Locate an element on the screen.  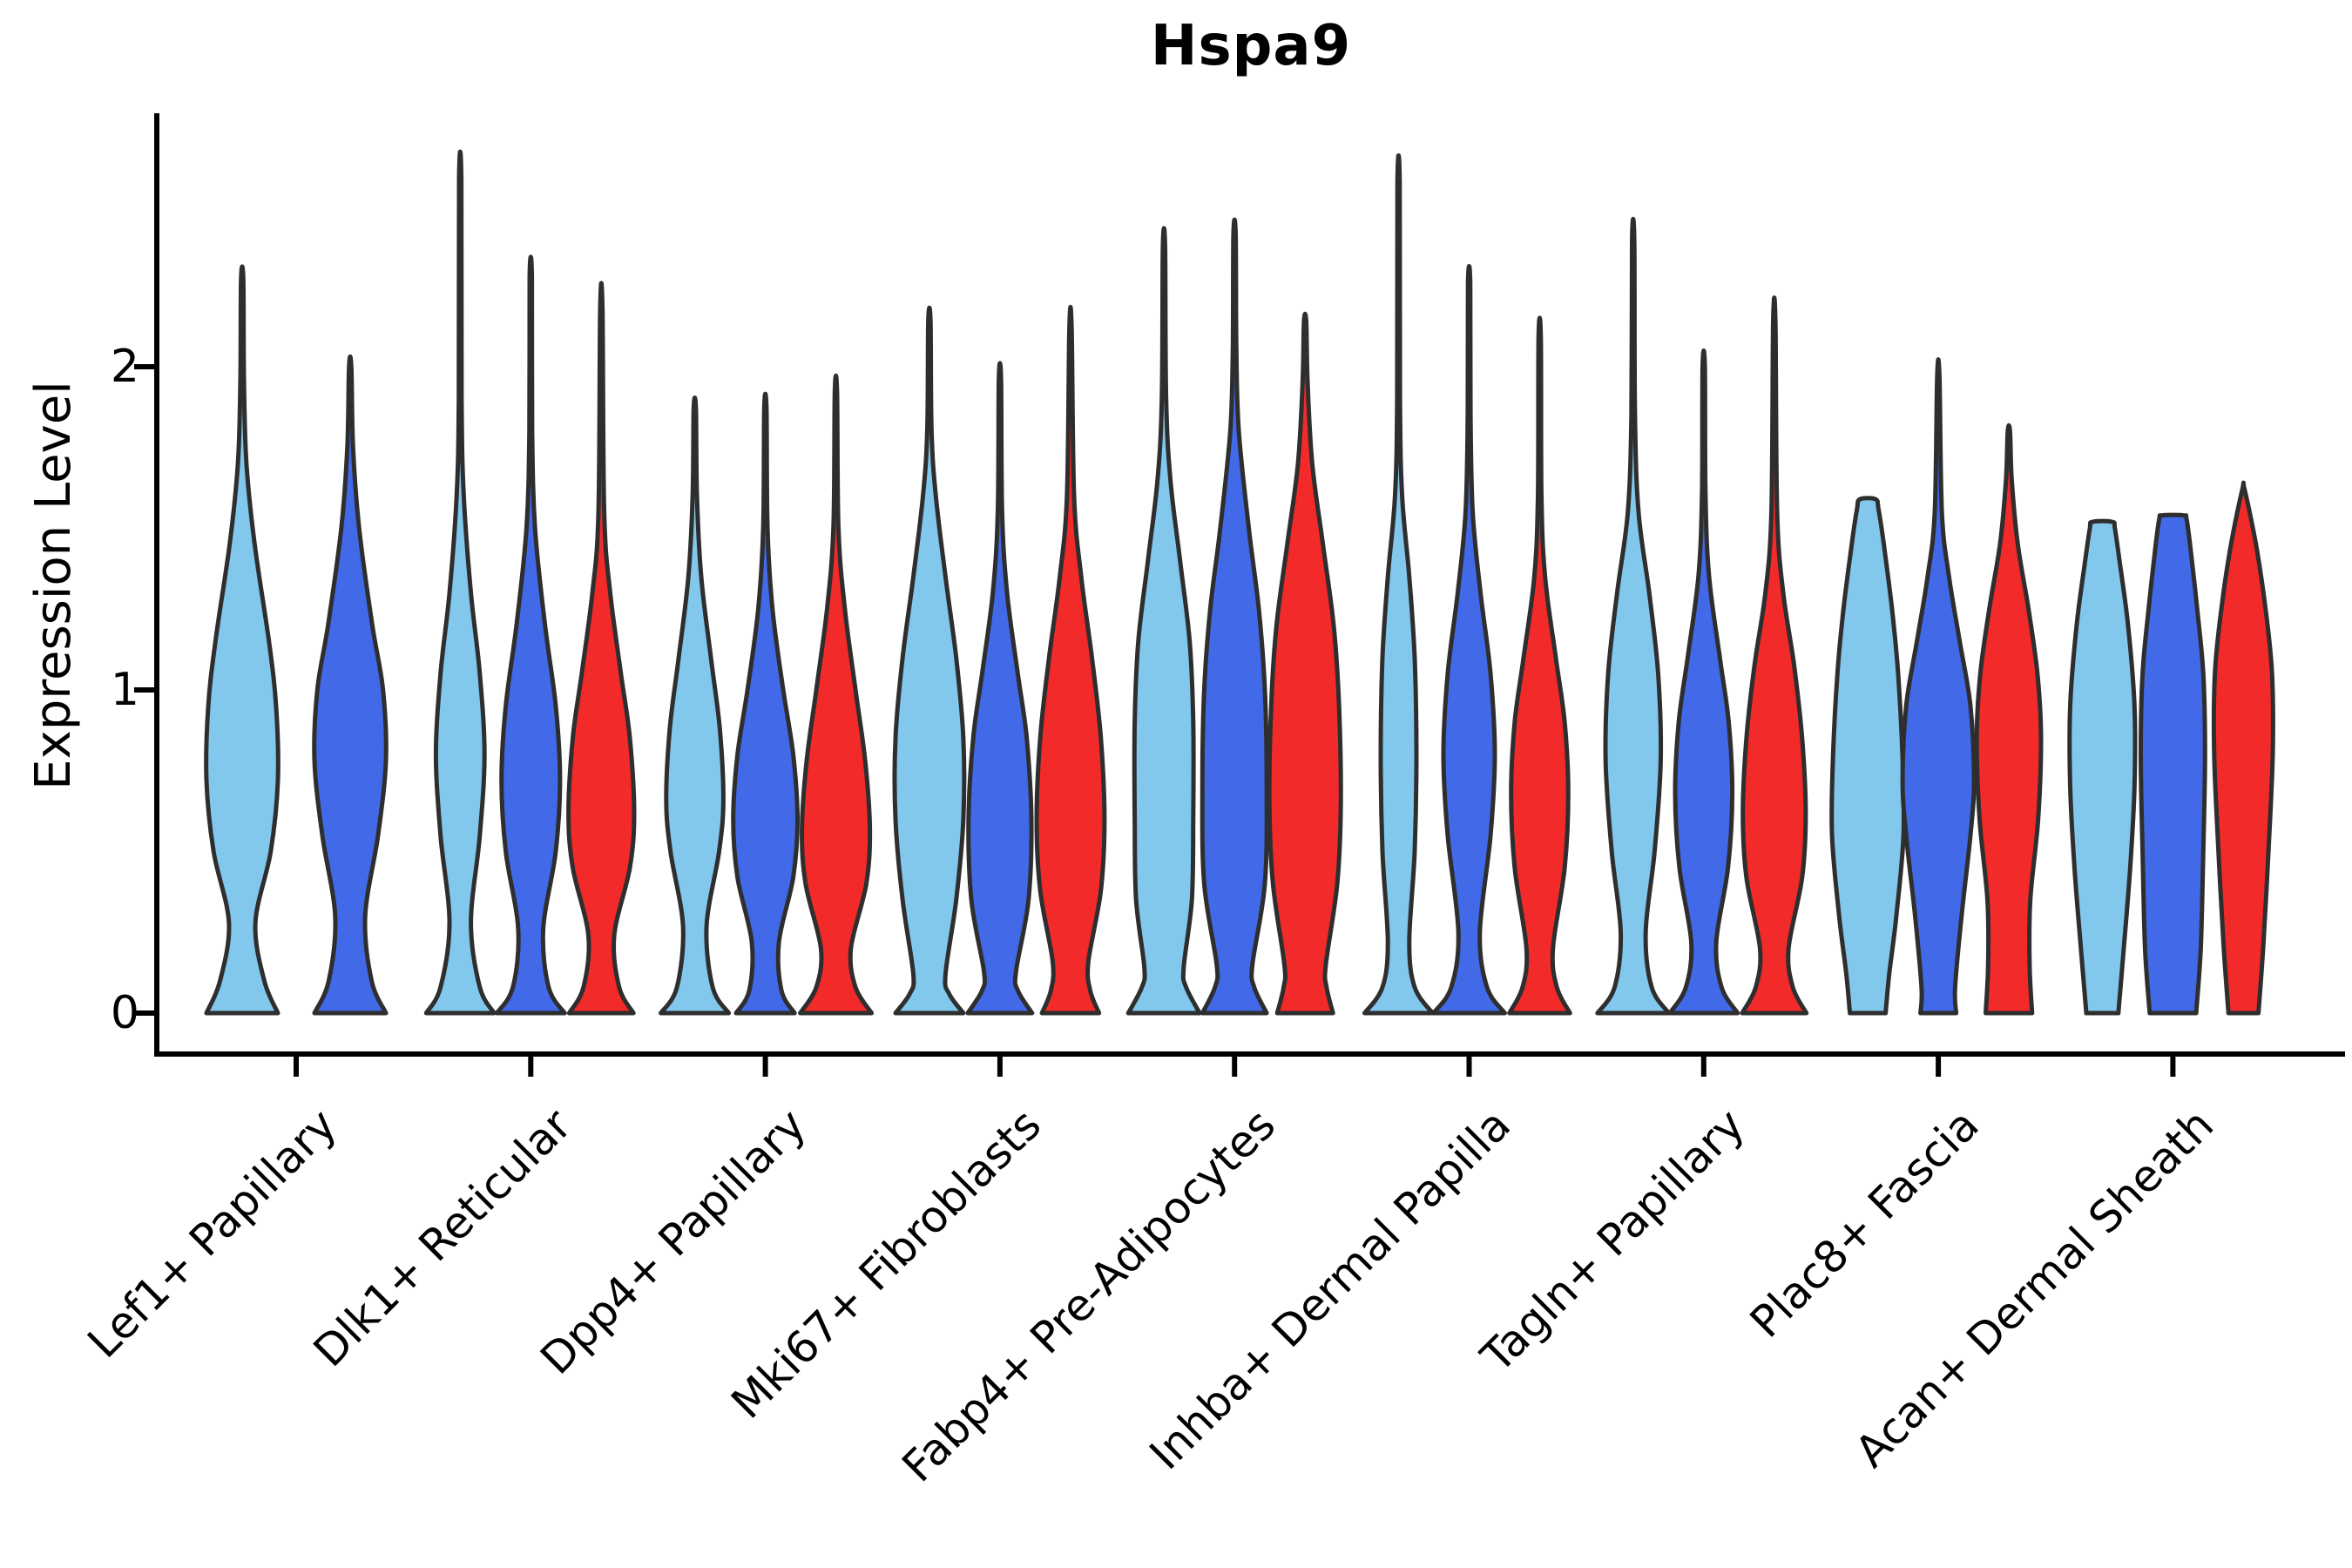
violin-tagln-papillary-dark-blue is located at coordinates (1703, 682).